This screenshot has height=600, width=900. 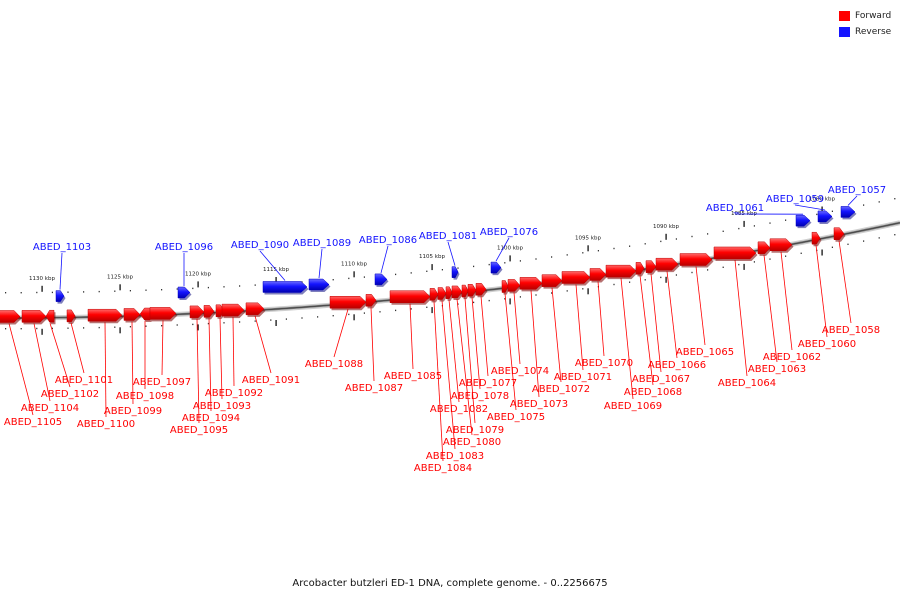 I want to click on legend-forward-swatch, so click(x=844, y=15).